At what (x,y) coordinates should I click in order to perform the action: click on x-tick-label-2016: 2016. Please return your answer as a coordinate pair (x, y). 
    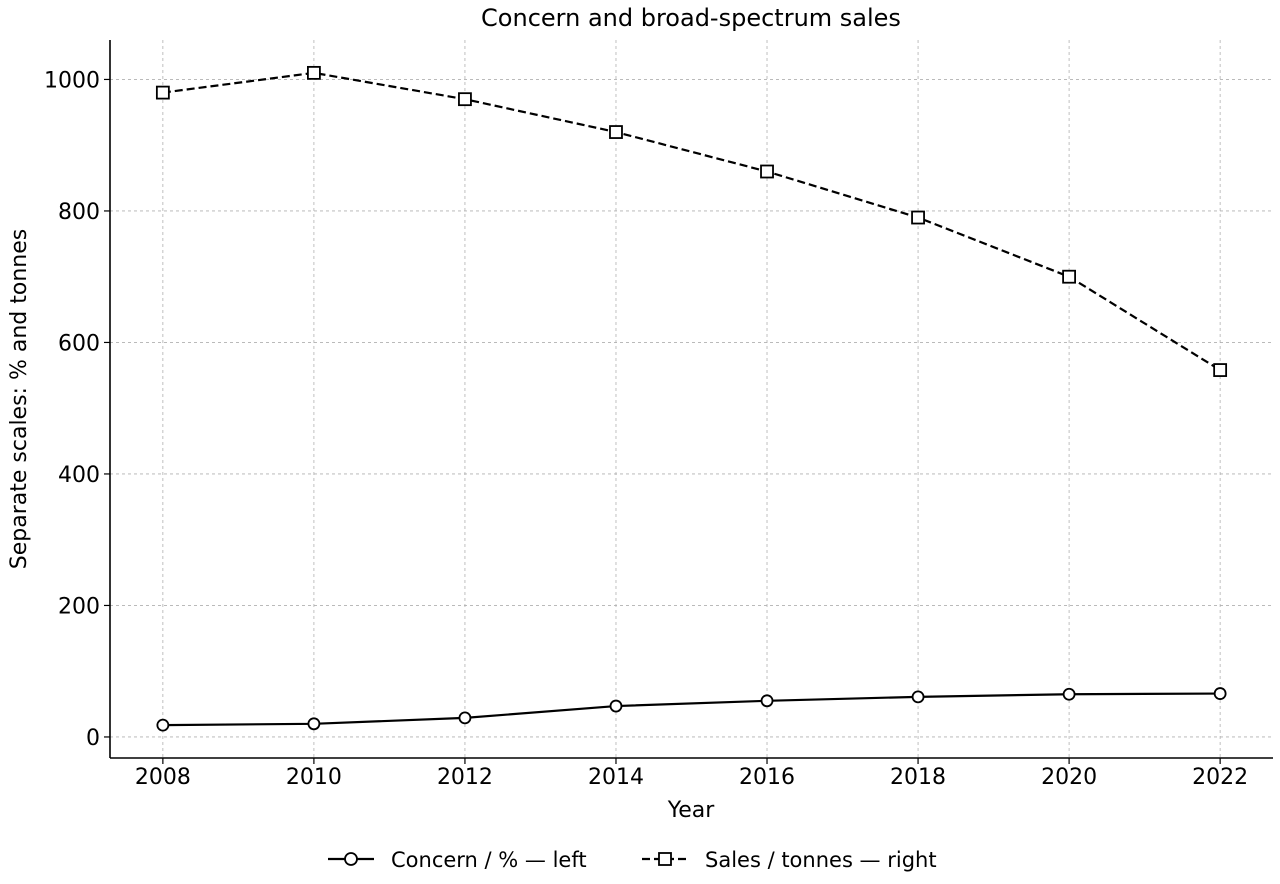
    Looking at the image, I should click on (767, 777).